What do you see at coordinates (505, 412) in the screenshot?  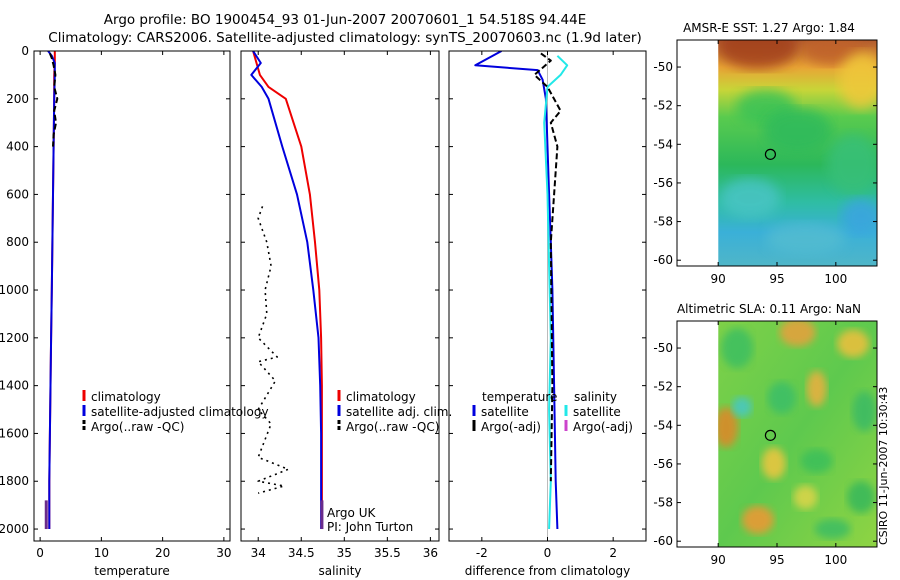 I see `legend-label-temperature: satellite` at bounding box center [505, 412].